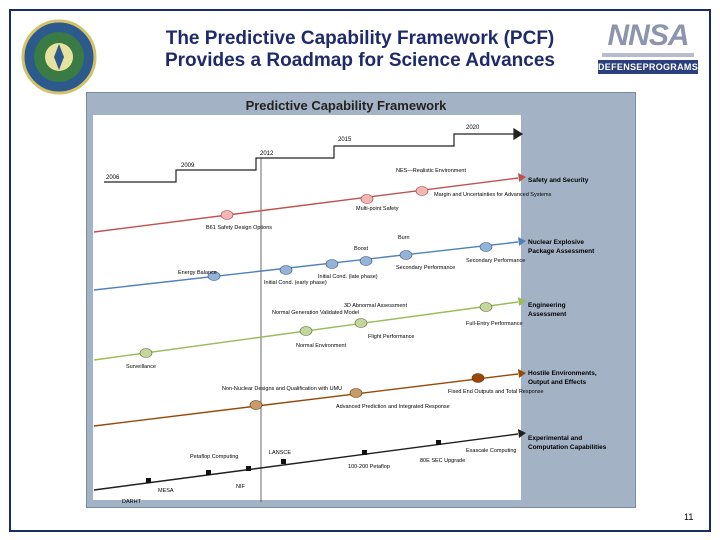 The height and width of the screenshot is (540, 720). Describe the element at coordinates (648, 35) in the screenshot. I see `nnsa-wordmark: NNSA` at that location.